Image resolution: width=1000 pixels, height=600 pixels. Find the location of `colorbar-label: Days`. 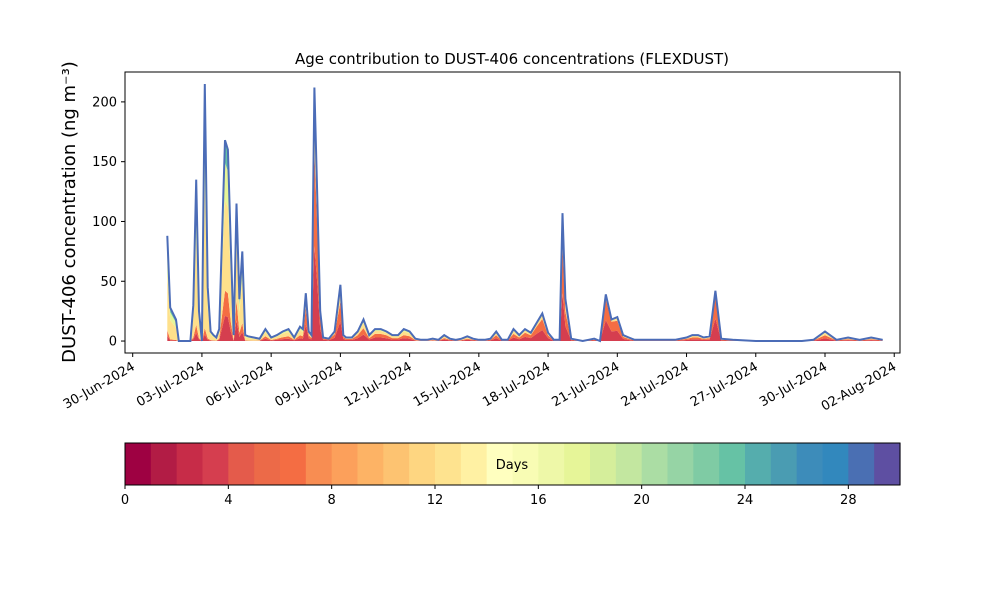

colorbar-label: Days is located at coordinates (512, 465).